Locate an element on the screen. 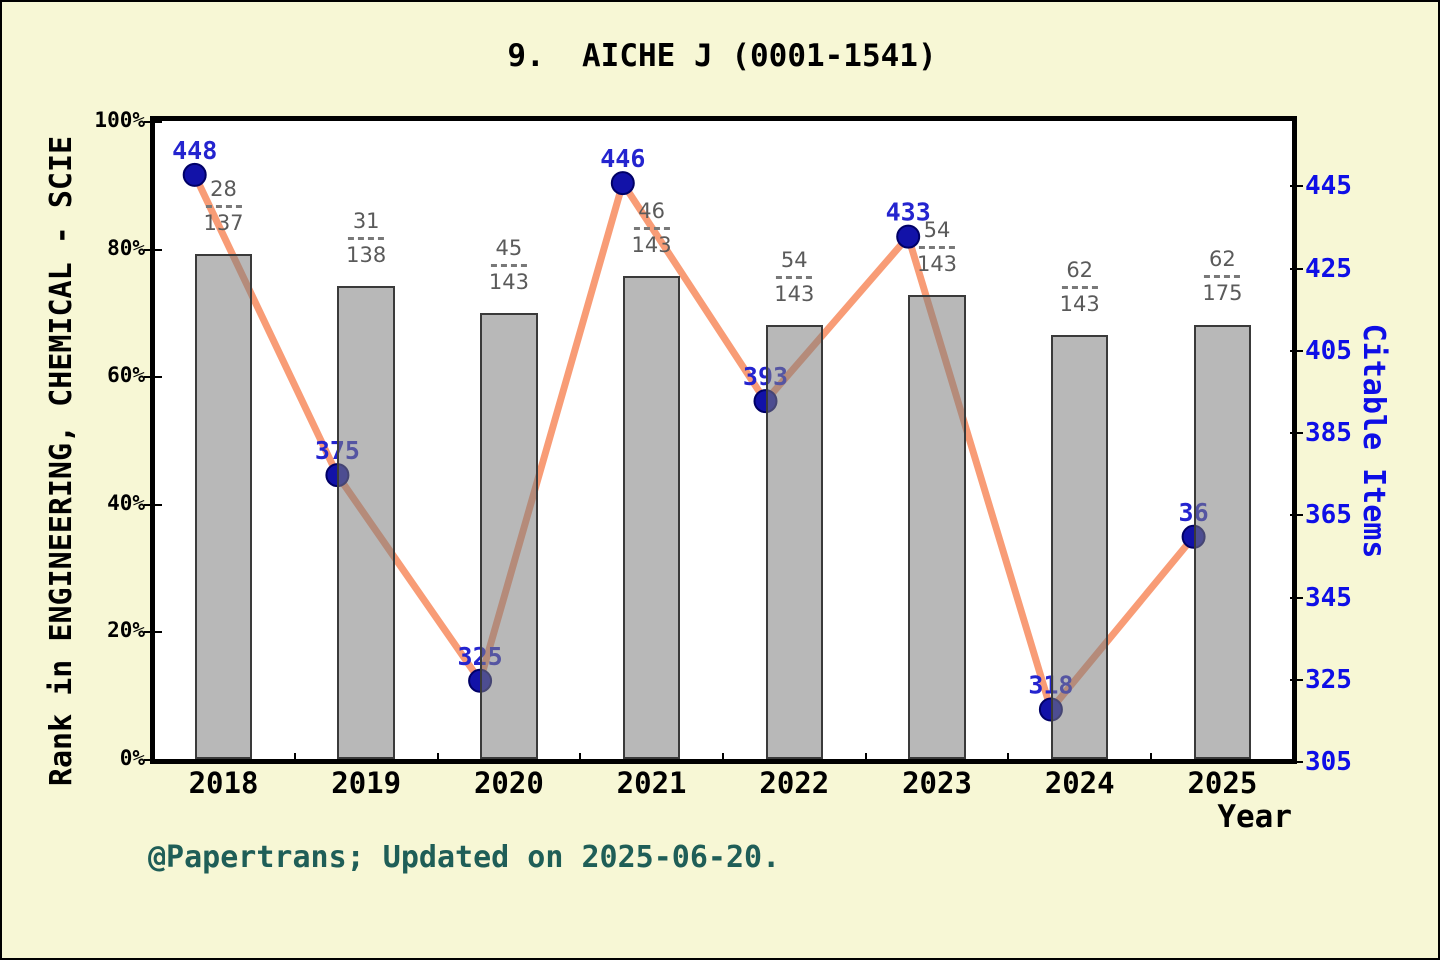 This screenshot has height=960, width=1440. x-tick-label-2020: 2020 is located at coordinates (508, 783).